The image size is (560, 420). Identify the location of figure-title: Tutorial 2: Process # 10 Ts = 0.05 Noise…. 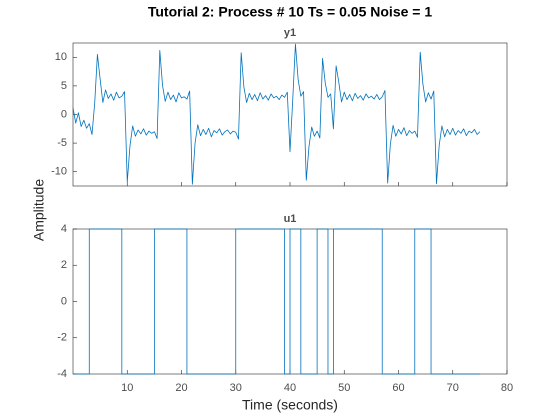
(290, 12).